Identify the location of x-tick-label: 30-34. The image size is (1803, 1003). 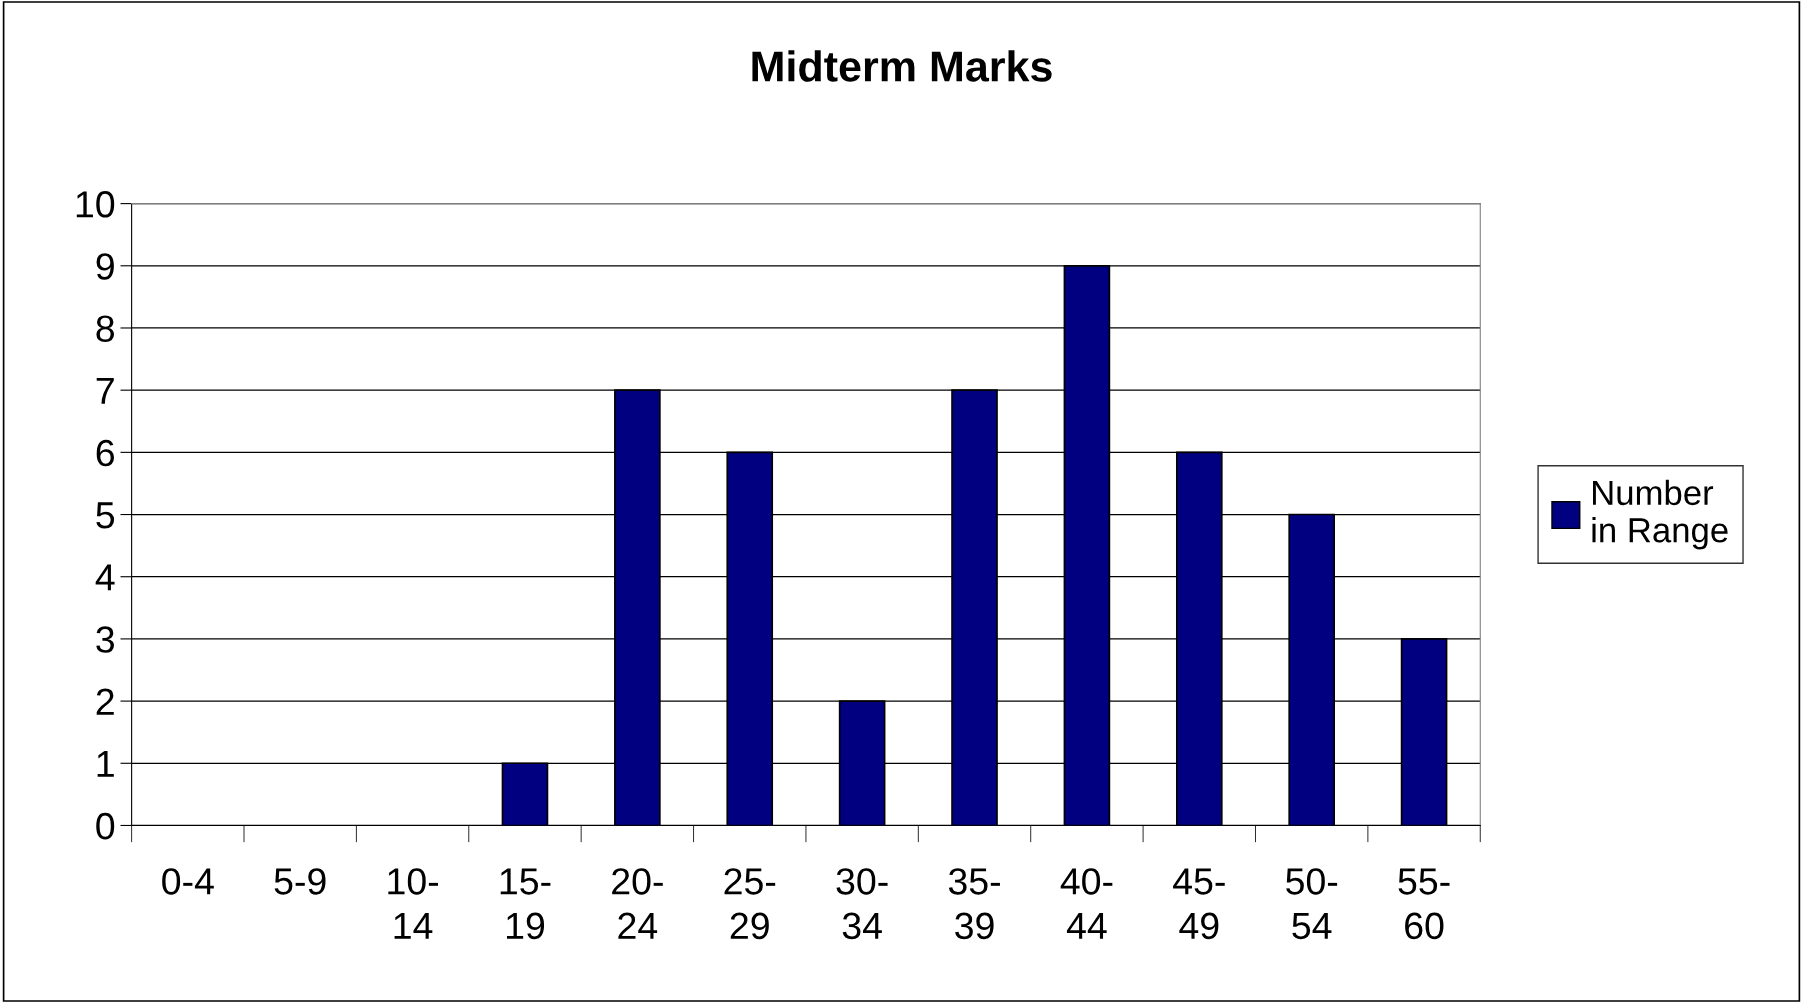
(862, 904).